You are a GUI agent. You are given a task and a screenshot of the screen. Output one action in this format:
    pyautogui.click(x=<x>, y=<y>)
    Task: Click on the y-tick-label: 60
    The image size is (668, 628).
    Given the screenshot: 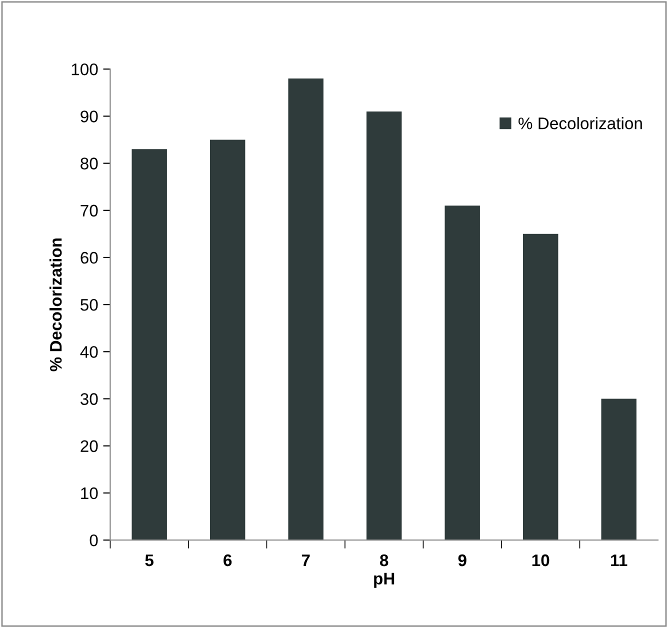 What is the action you would take?
    pyautogui.click(x=89, y=258)
    